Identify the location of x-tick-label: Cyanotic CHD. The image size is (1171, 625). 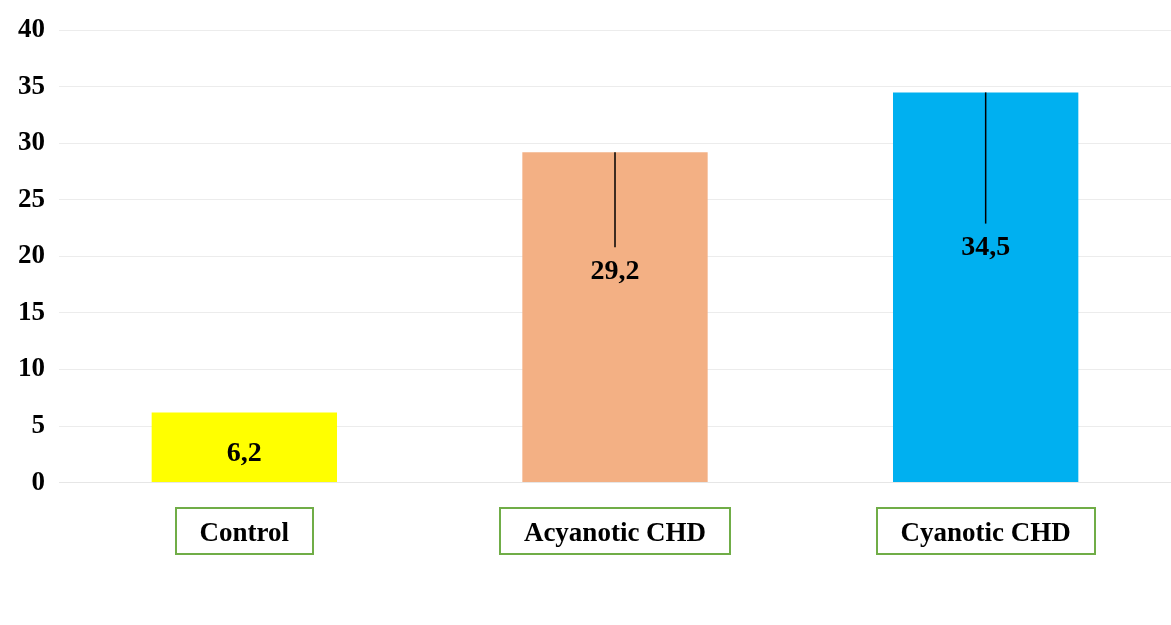
(985, 531).